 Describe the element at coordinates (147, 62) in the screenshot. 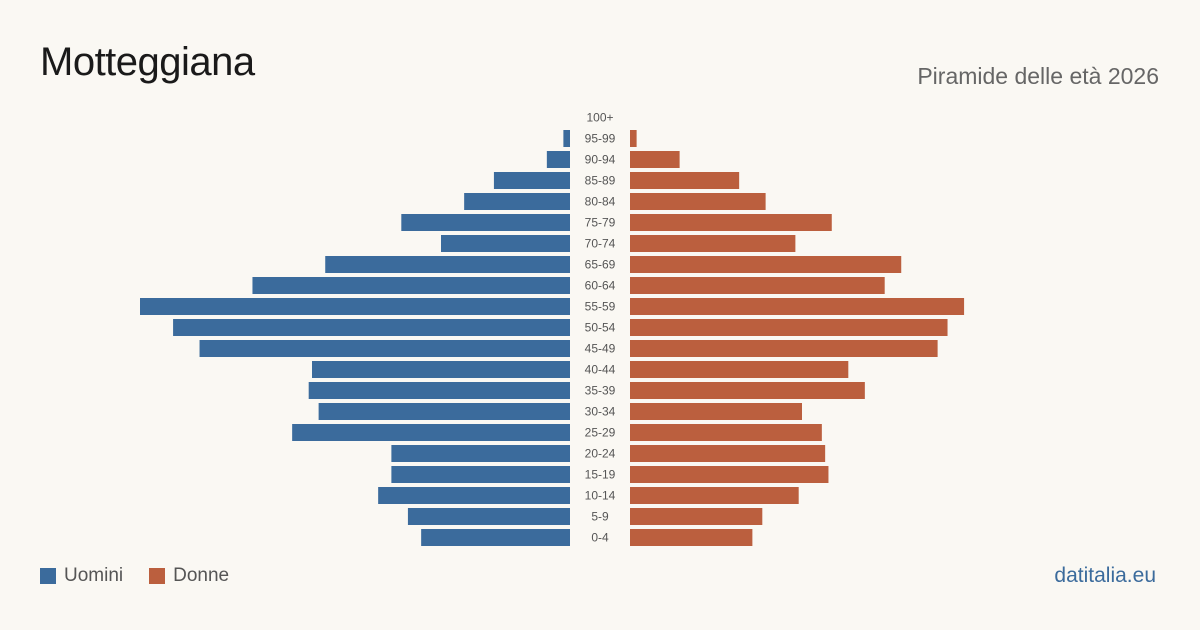

I see `page-title: Motteggiana` at that location.